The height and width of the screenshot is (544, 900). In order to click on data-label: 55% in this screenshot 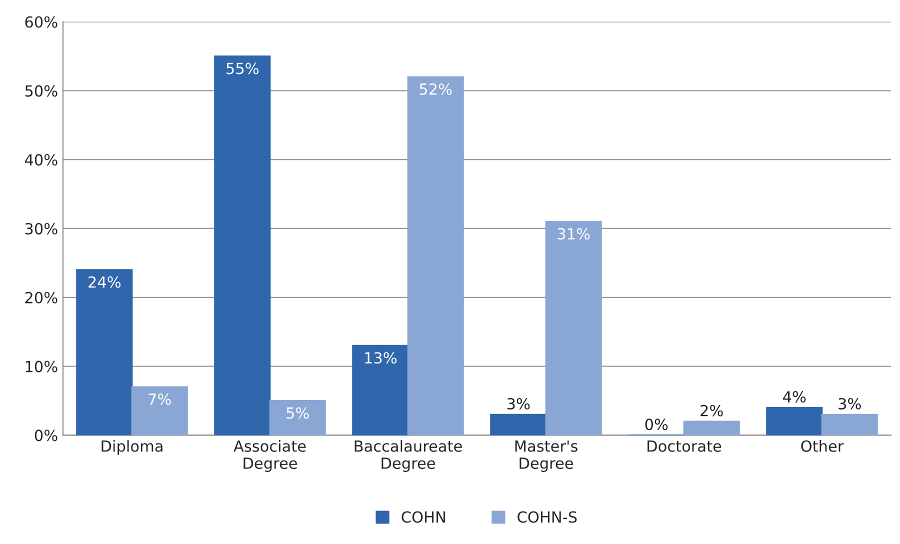, I will do `click(242, 68)`.